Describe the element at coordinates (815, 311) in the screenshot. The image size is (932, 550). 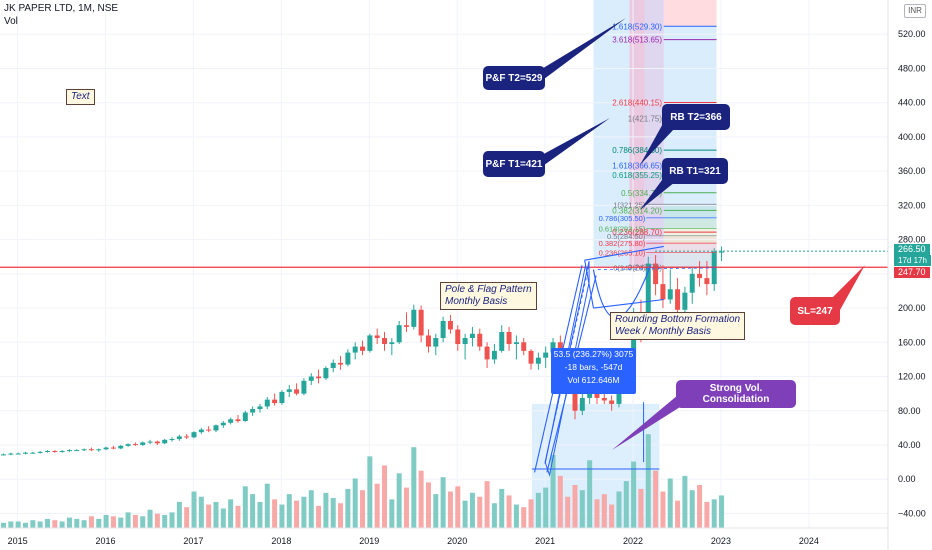
I see `callout-stop-loss: SL=247` at that location.